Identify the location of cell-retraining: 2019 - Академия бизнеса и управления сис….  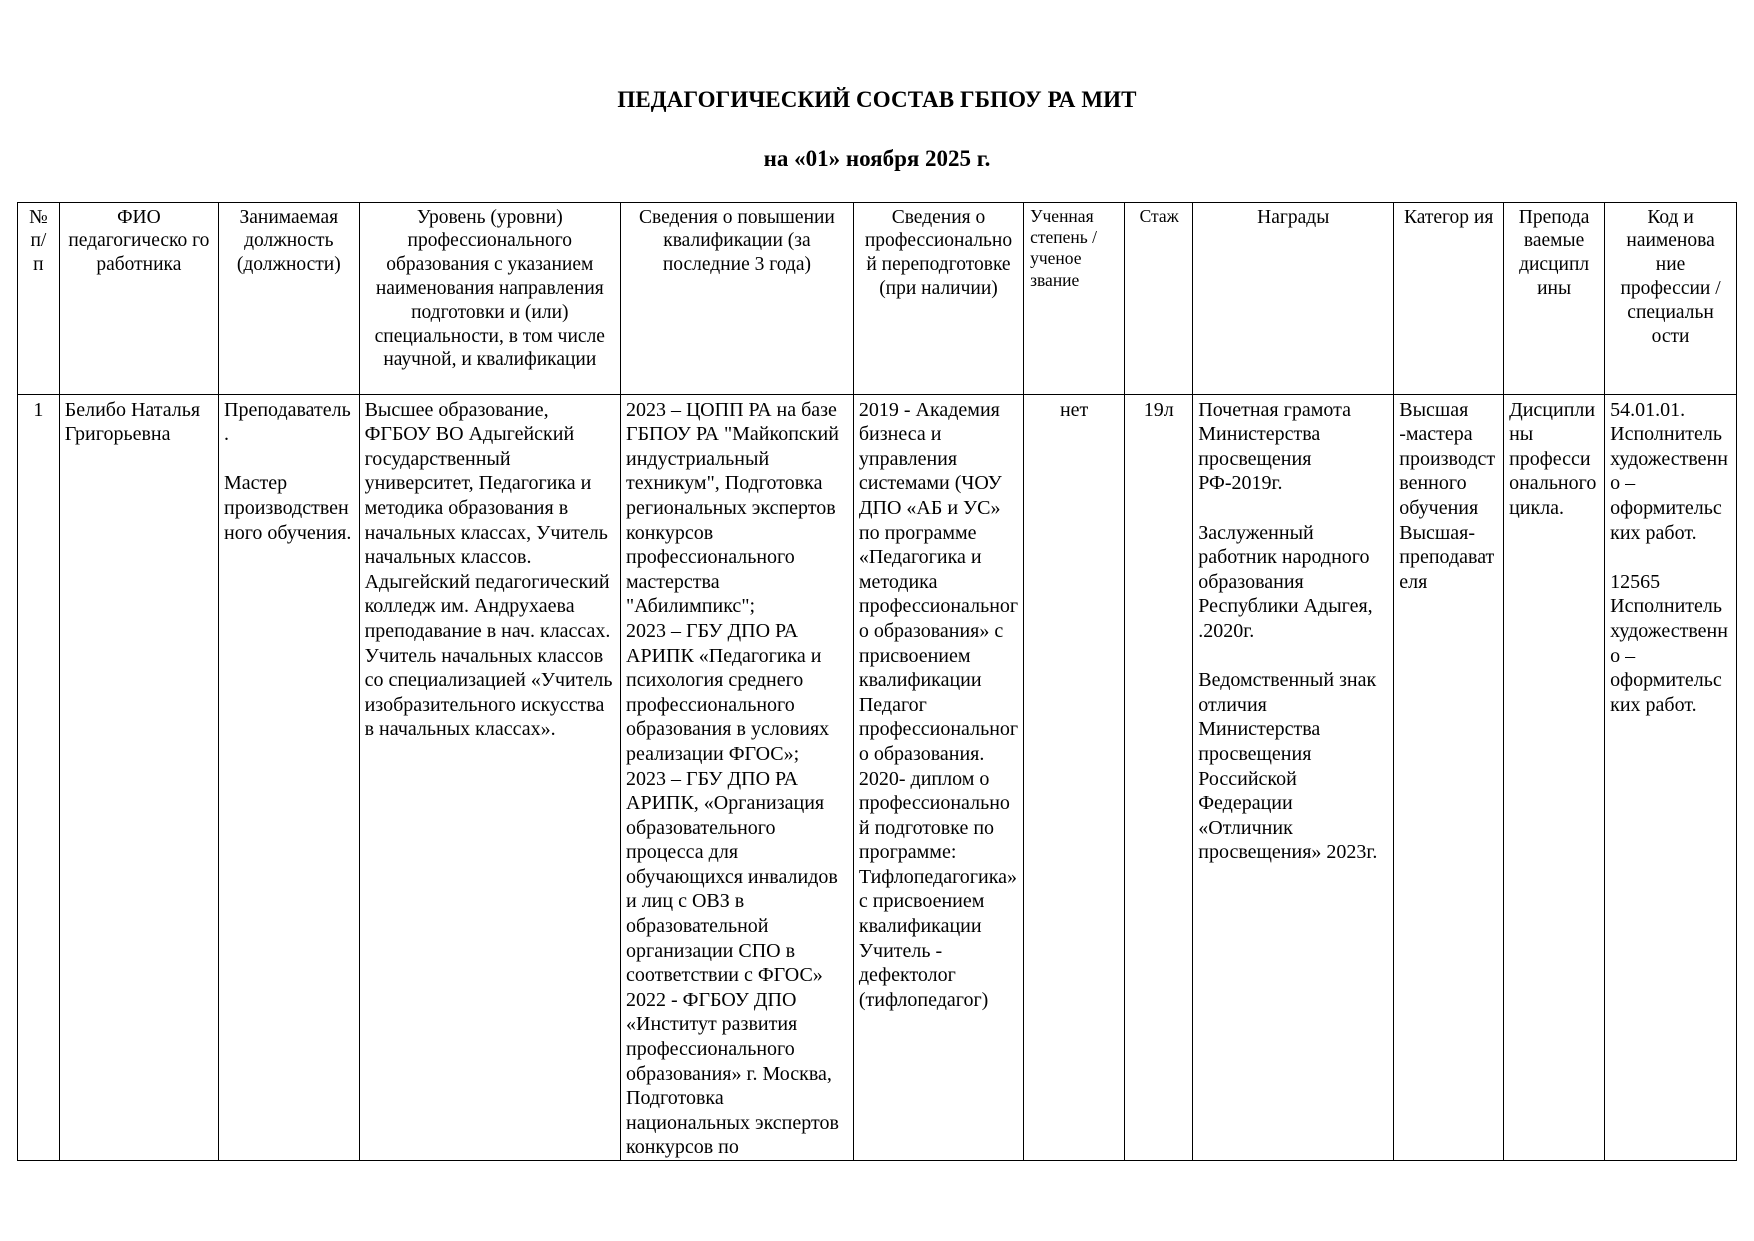
(938, 777).